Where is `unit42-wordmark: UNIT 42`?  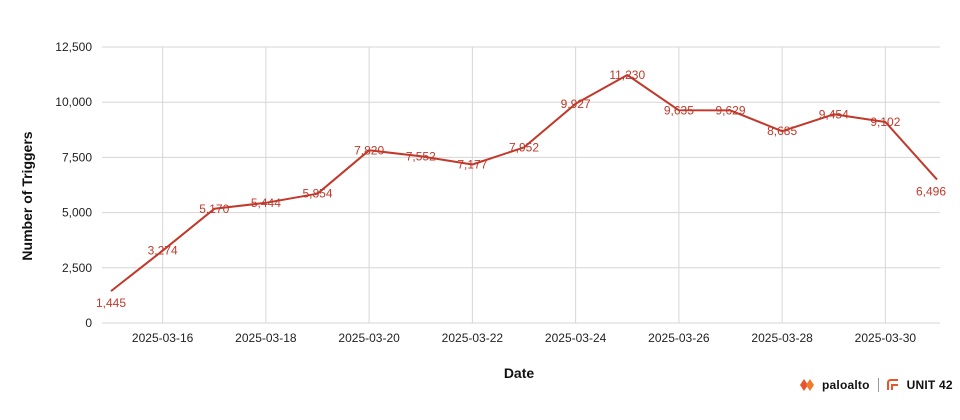 unit42-wordmark: UNIT 42 is located at coordinates (929, 385).